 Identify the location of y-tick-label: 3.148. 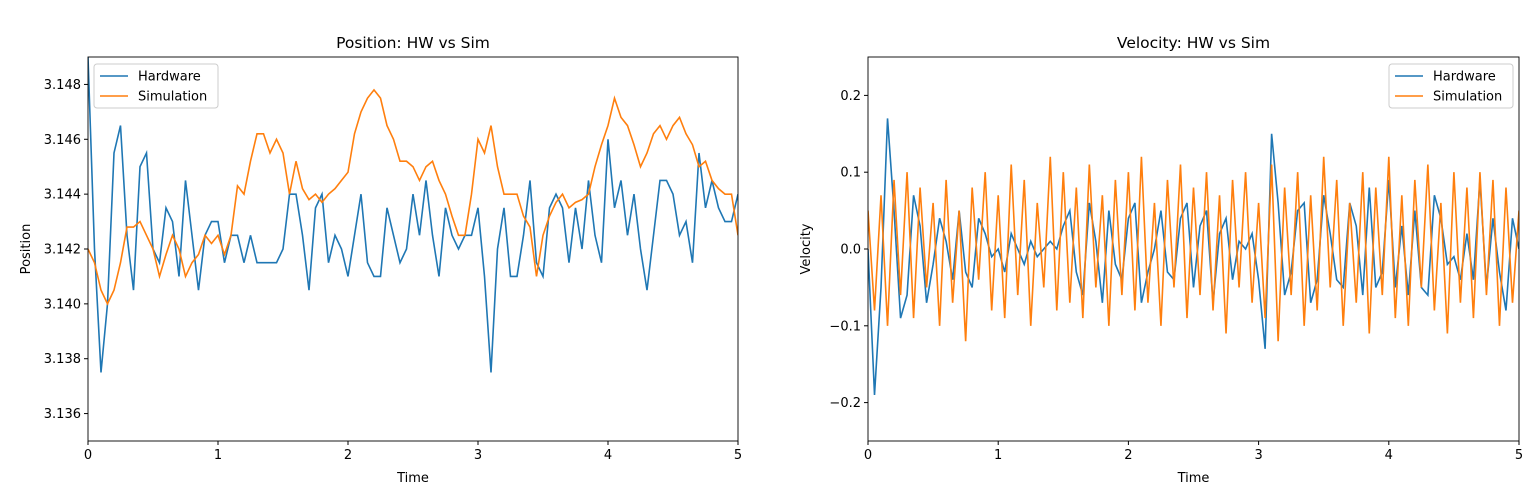
(62, 85).